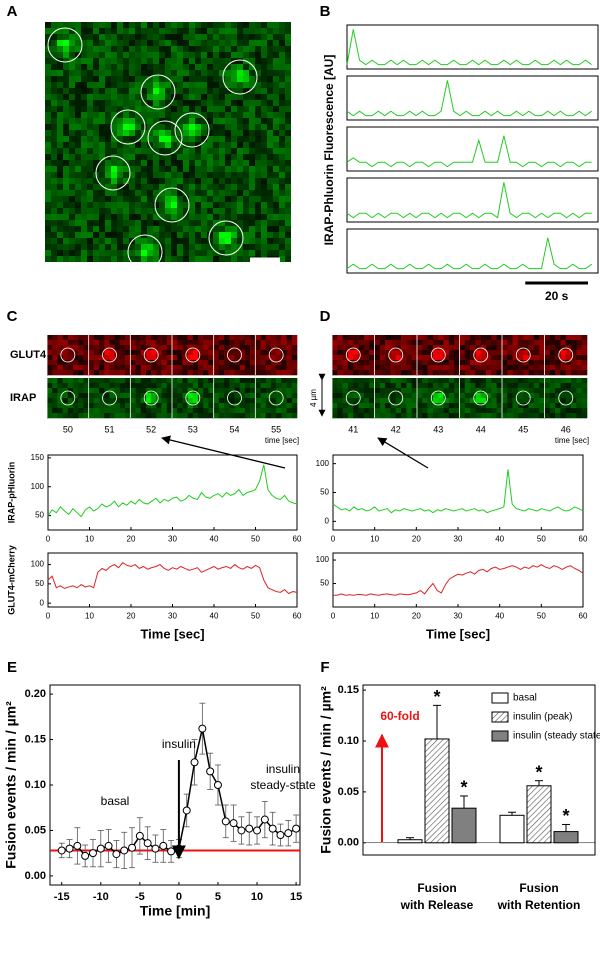  I want to click on plot-frame, so click(458, 580).